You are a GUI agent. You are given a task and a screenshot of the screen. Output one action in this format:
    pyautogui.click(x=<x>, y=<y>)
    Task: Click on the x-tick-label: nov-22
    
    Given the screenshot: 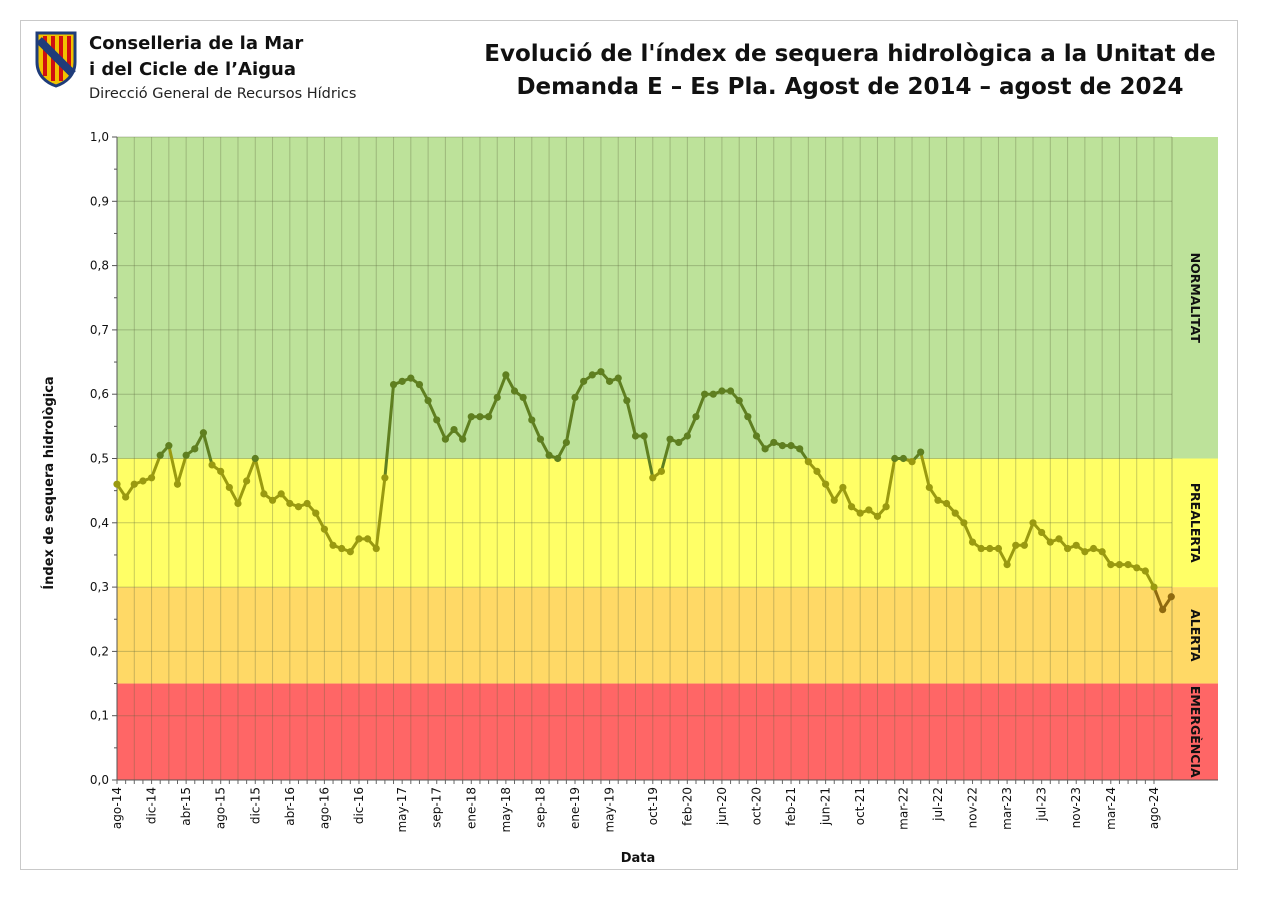 What is the action you would take?
    pyautogui.click(x=973, y=807)
    